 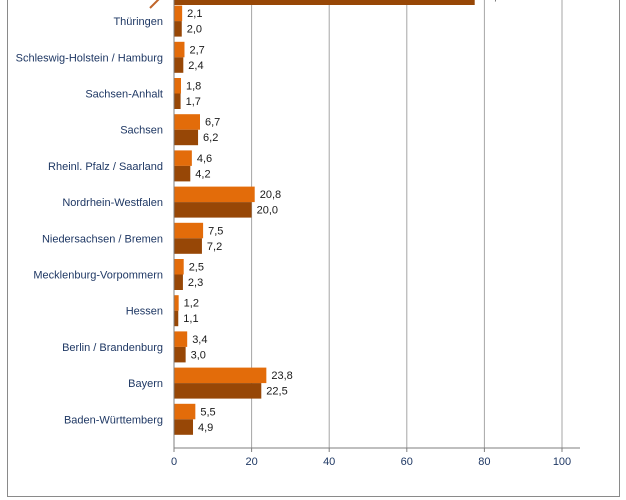 I want to click on value-label-series-b: 3,0, so click(x=198, y=355).